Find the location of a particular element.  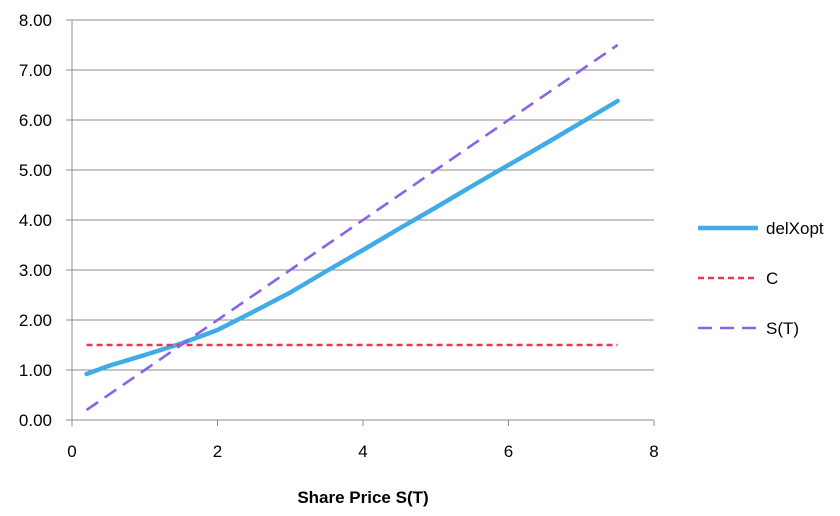

y-tick-label: 8.00 is located at coordinates (35, 20).